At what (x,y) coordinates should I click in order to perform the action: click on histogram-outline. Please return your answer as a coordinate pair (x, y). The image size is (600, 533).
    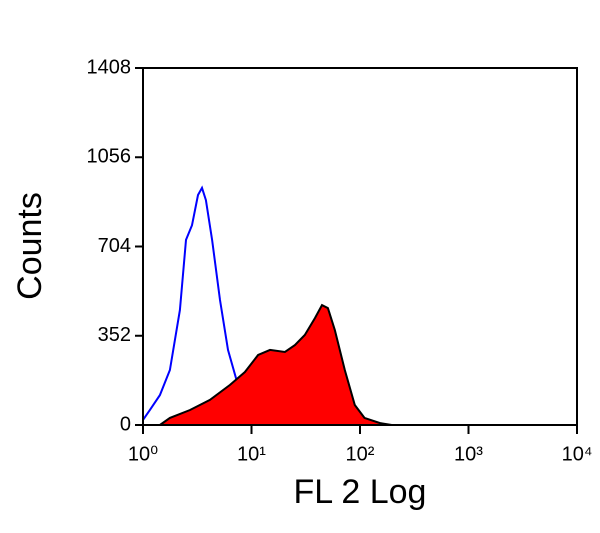
    Looking at the image, I should click on (275, 364).